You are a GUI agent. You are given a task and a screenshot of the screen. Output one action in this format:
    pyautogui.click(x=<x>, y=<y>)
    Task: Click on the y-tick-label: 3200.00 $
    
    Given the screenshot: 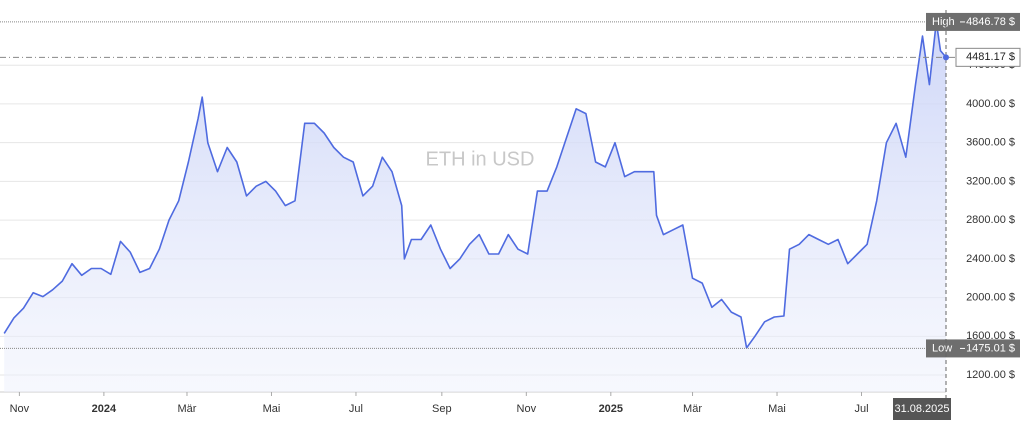 What is the action you would take?
    pyautogui.click(x=990, y=181)
    